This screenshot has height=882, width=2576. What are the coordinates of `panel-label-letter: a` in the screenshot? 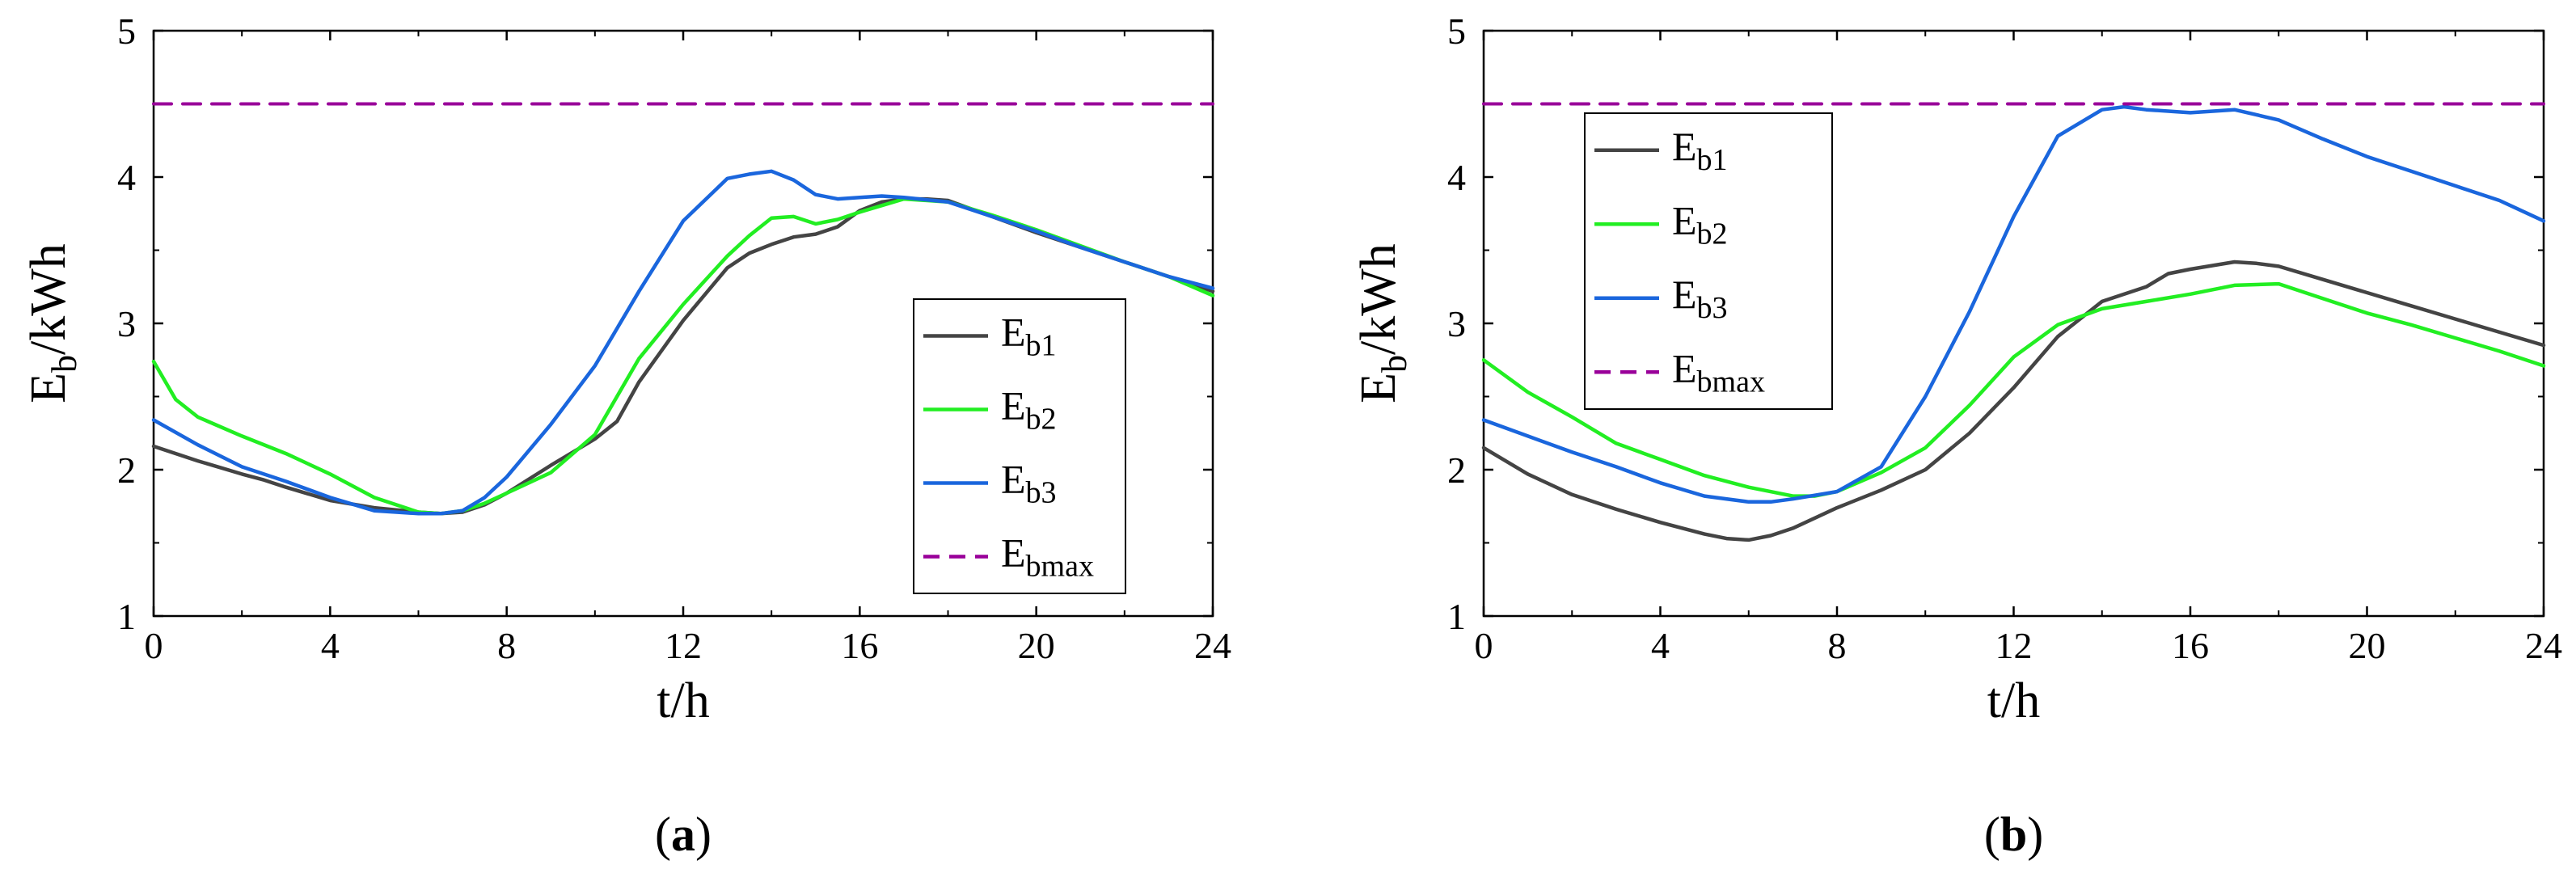 It's located at (683, 835).